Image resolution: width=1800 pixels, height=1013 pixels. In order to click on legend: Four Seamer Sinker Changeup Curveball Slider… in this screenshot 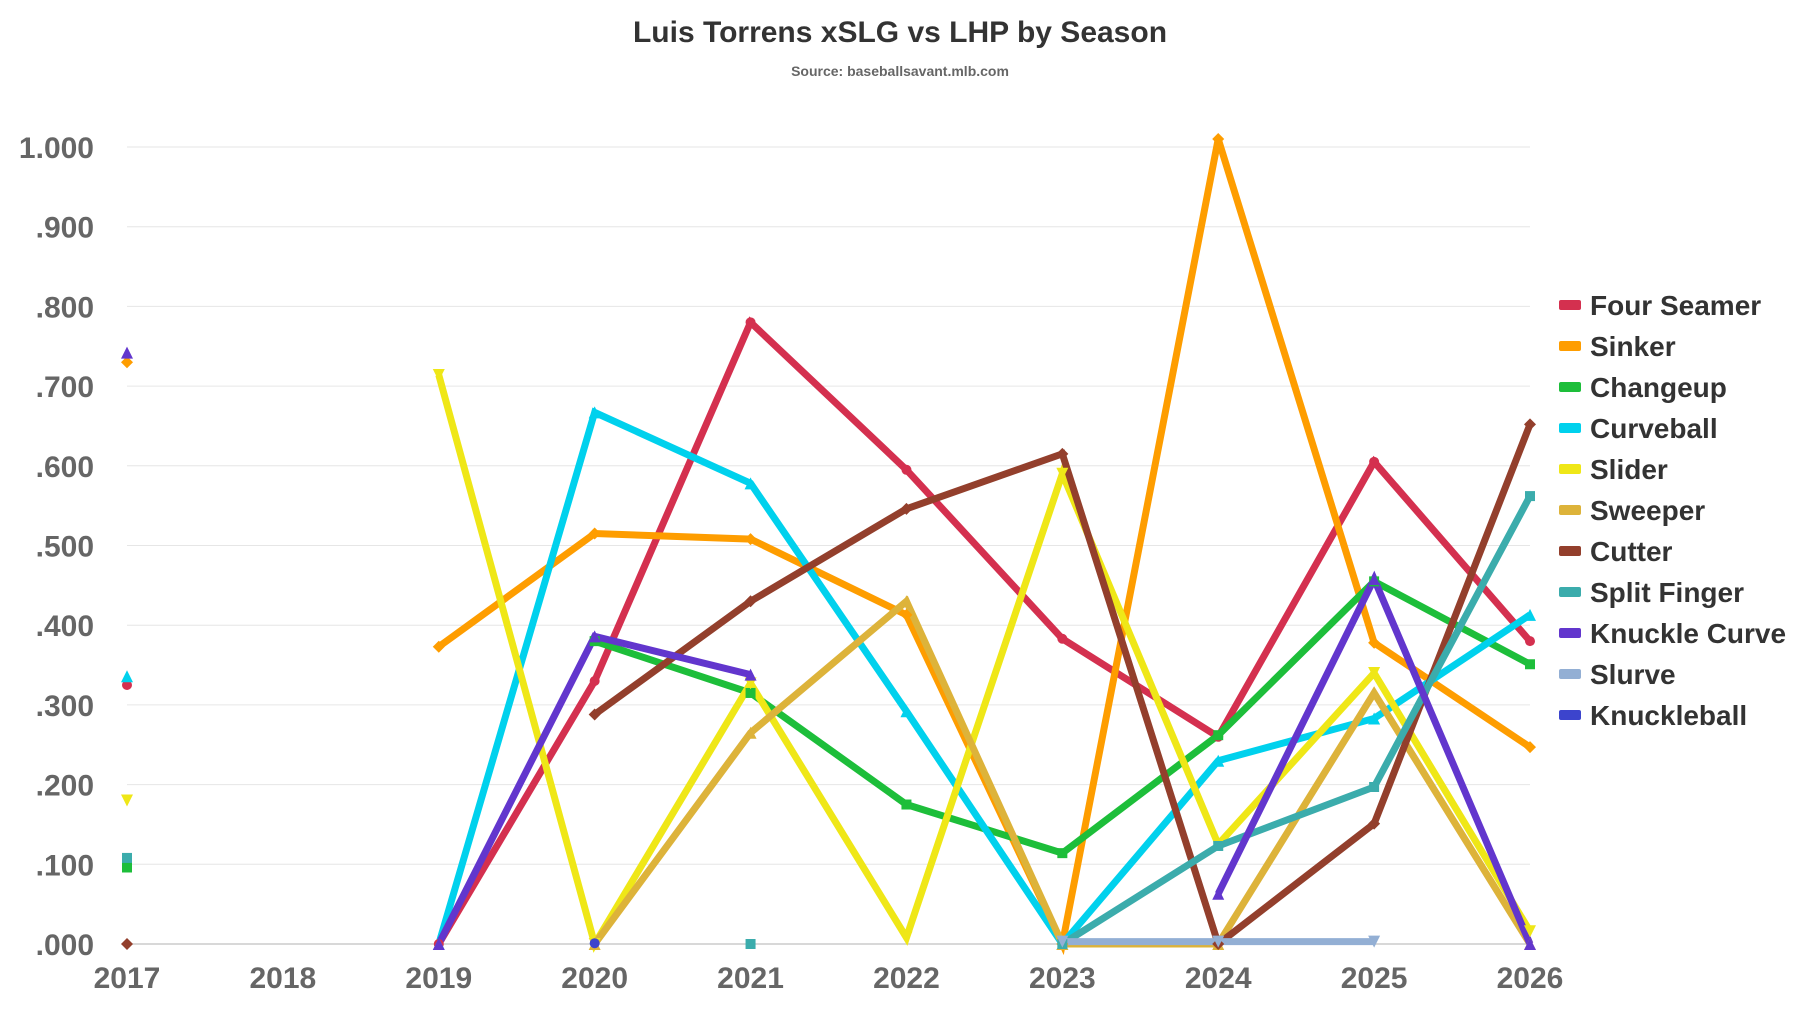, I will do `click(1672, 510)`.